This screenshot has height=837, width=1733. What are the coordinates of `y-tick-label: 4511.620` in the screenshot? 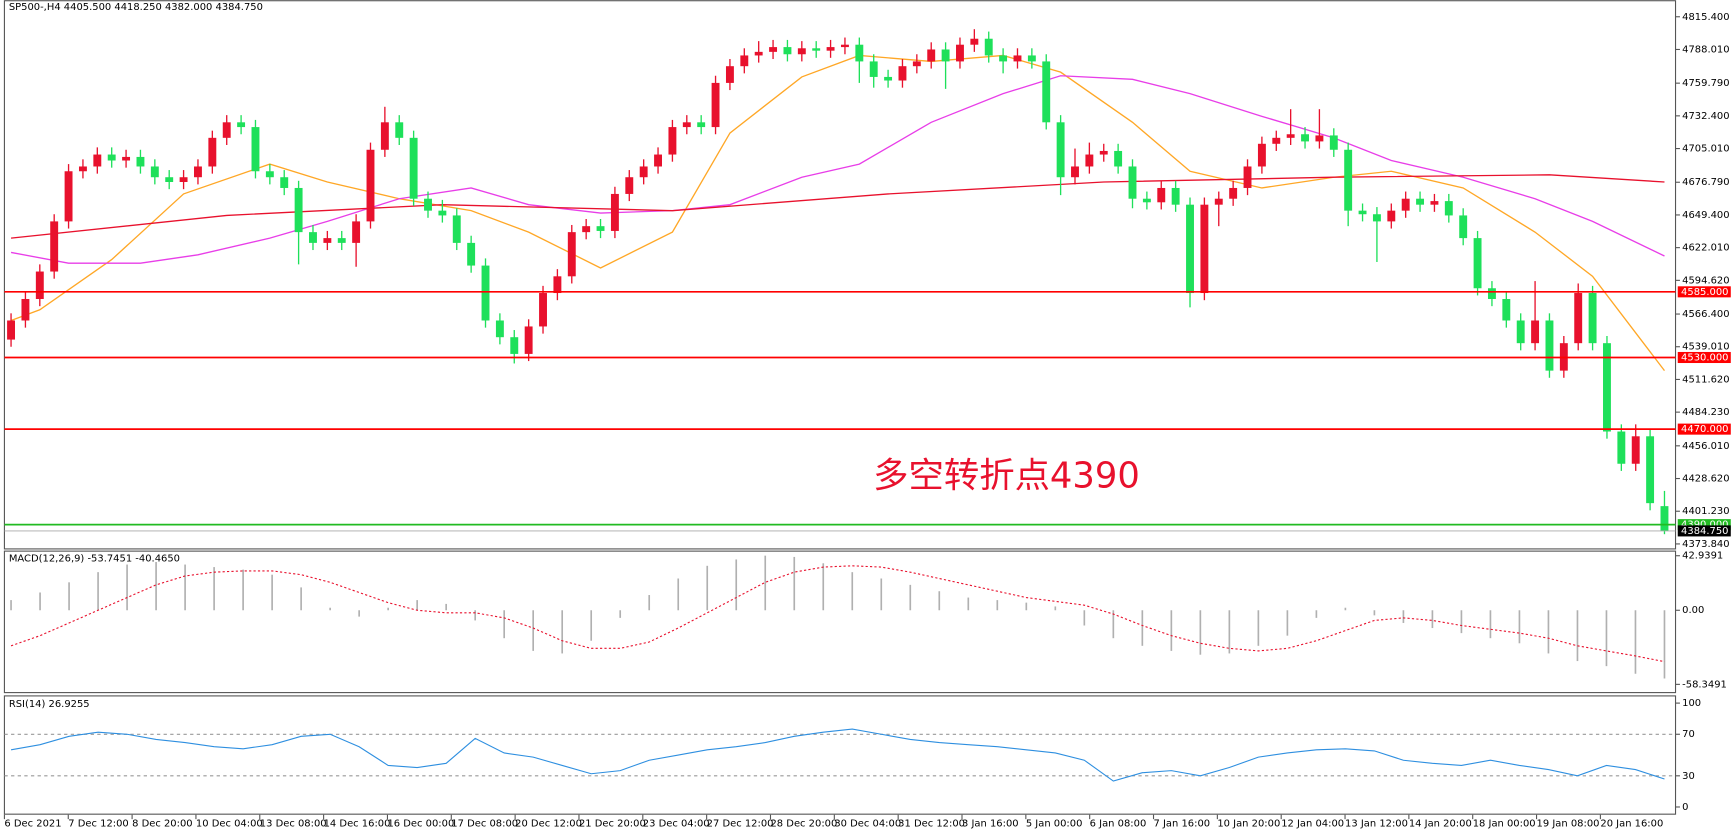 It's located at (1705, 379).